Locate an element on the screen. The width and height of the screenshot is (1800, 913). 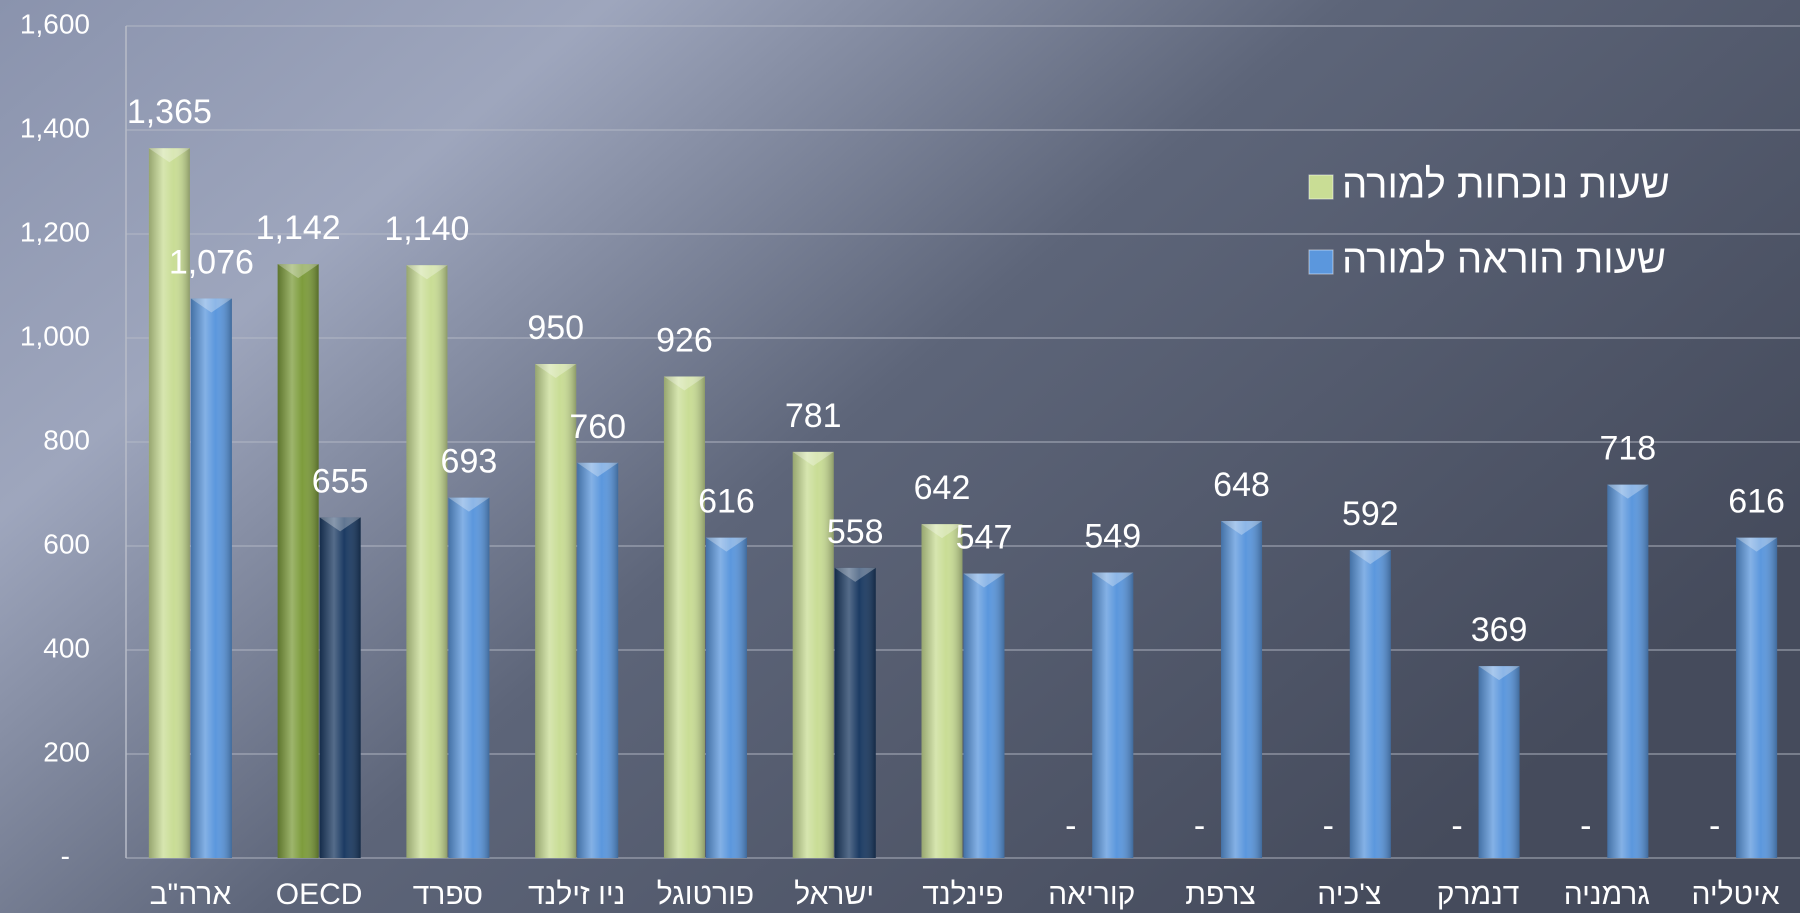
y-tick-label: - is located at coordinates (65, 855).